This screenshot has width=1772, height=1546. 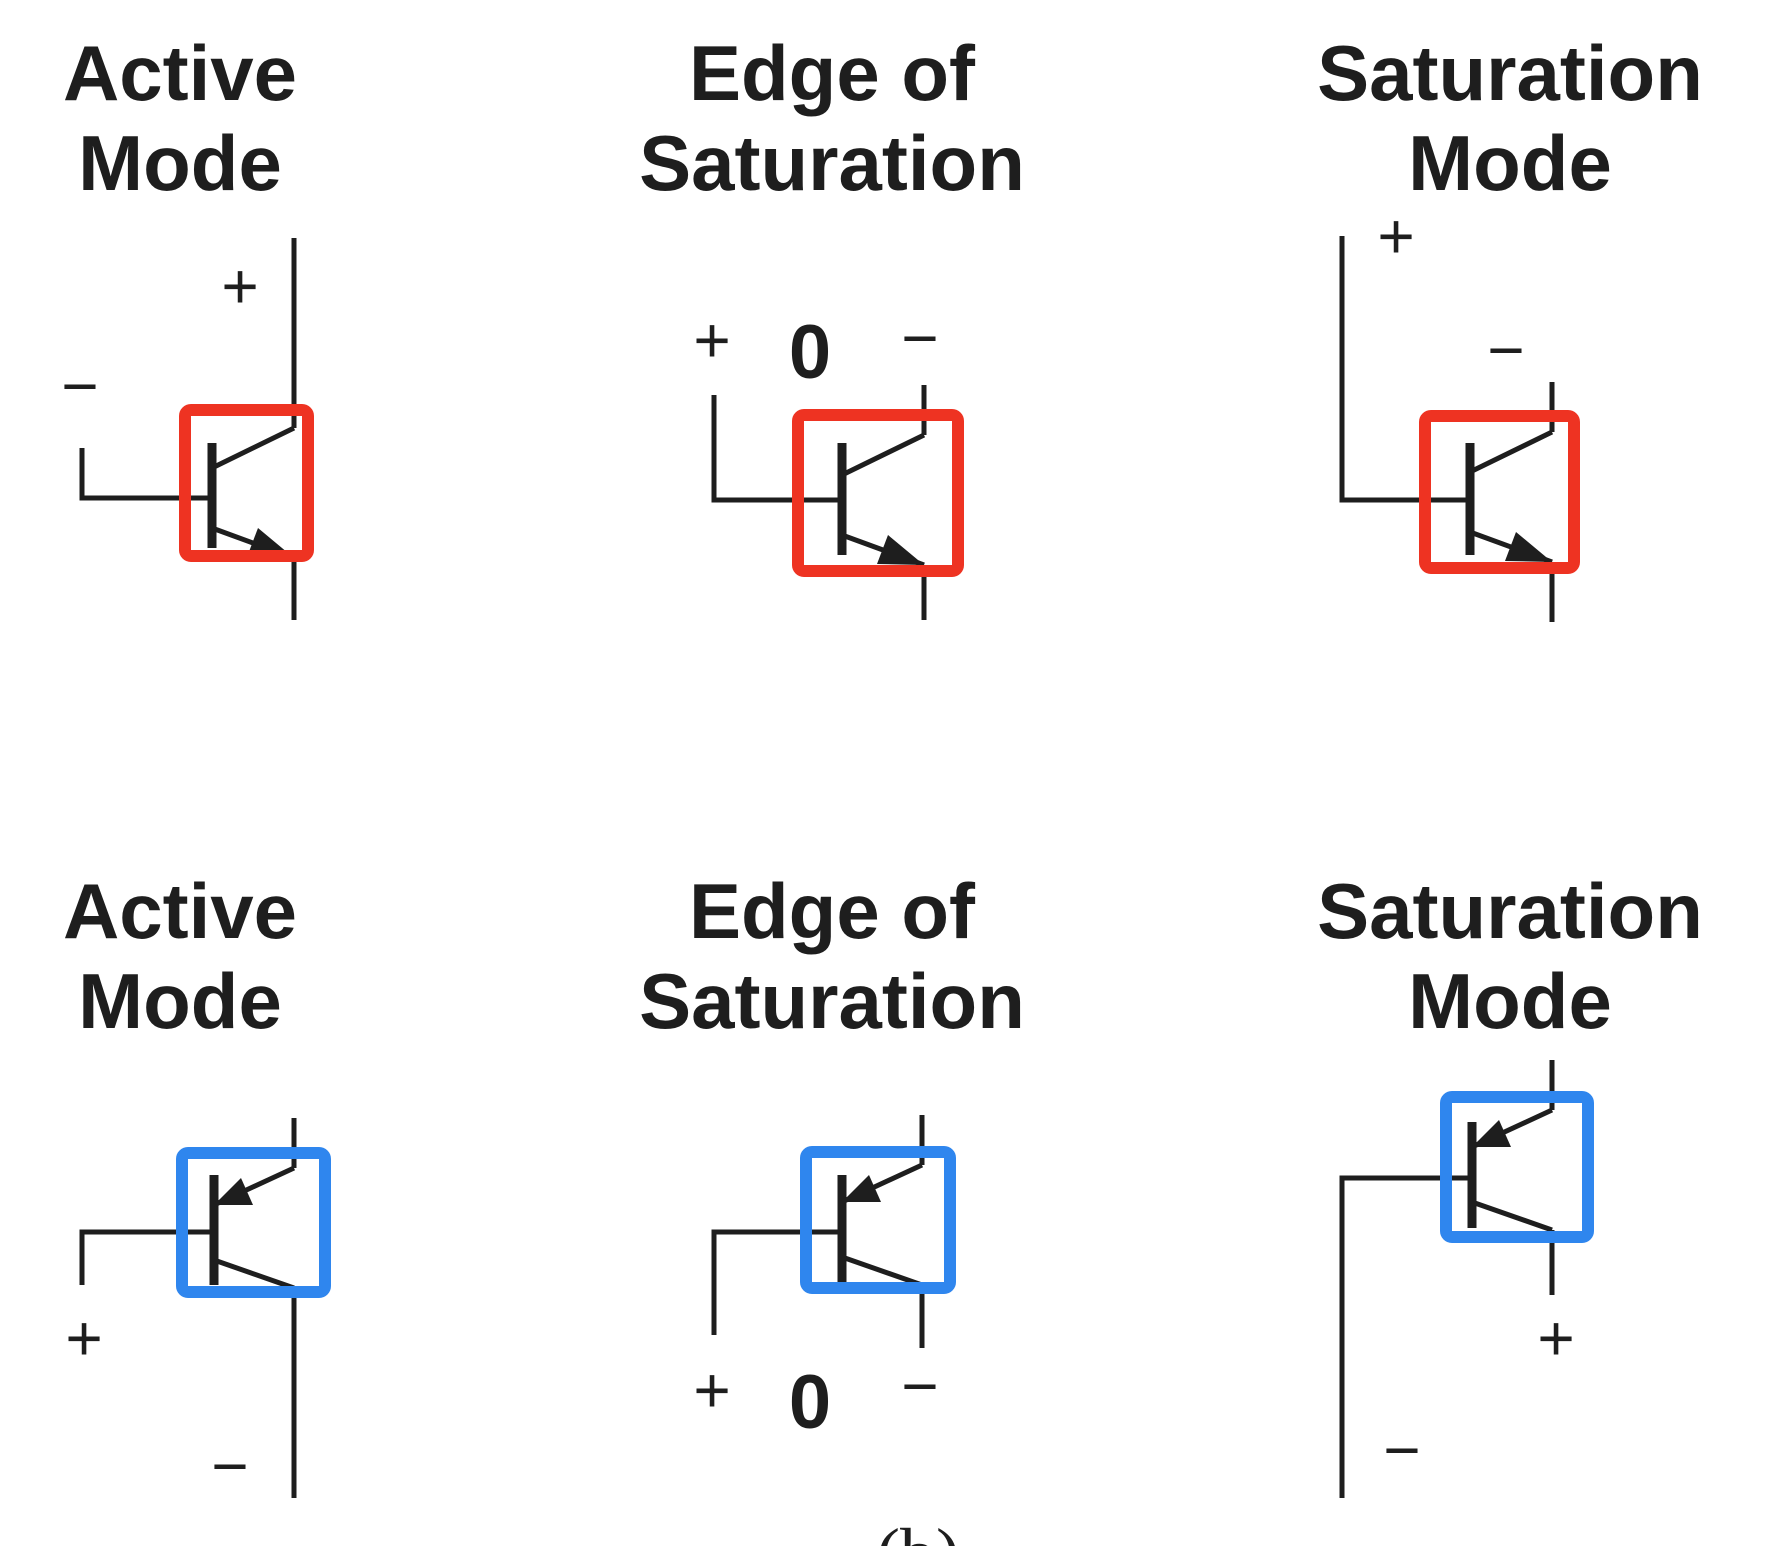 I want to click on npn-edge-title-line2: Saturation, so click(x=832, y=163).